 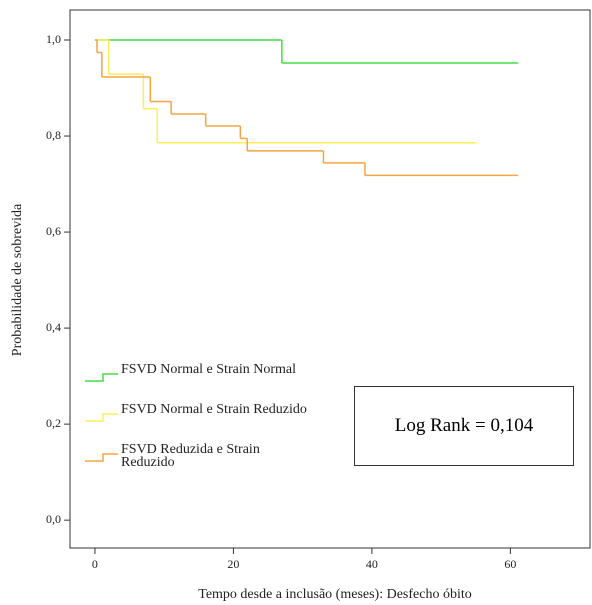 What do you see at coordinates (190, 456) in the screenshot?
I see `legend-label: FSVD Reduzida e Strain Reduzido` at bounding box center [190, 456].